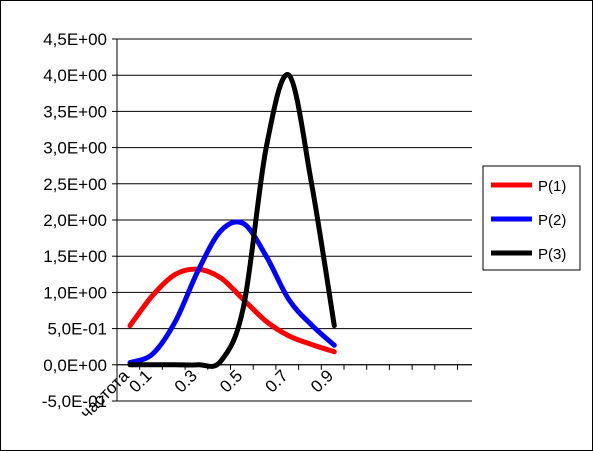  I want to click on legend-label: P(2), so click(552, 220).